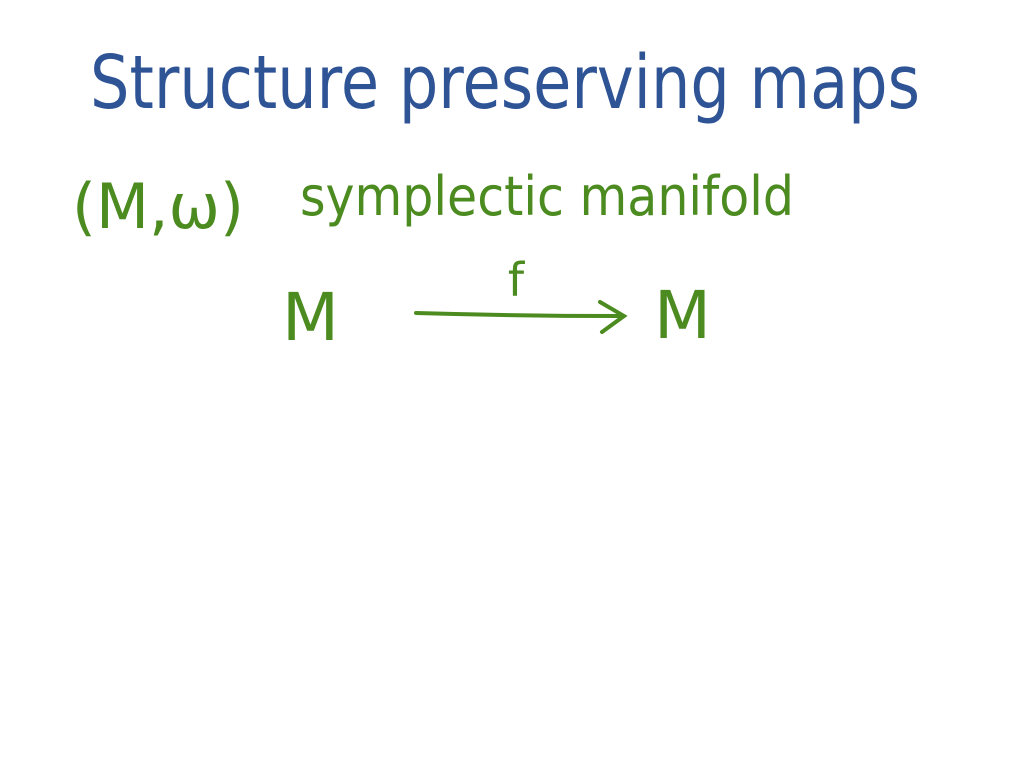 Image resolution: width=1024 pixels, height=768 pixels. What do you see at coordinates (547, 196) in the screenshot?
I see `description: symplectic manifold` at bounding box center [547, 196].